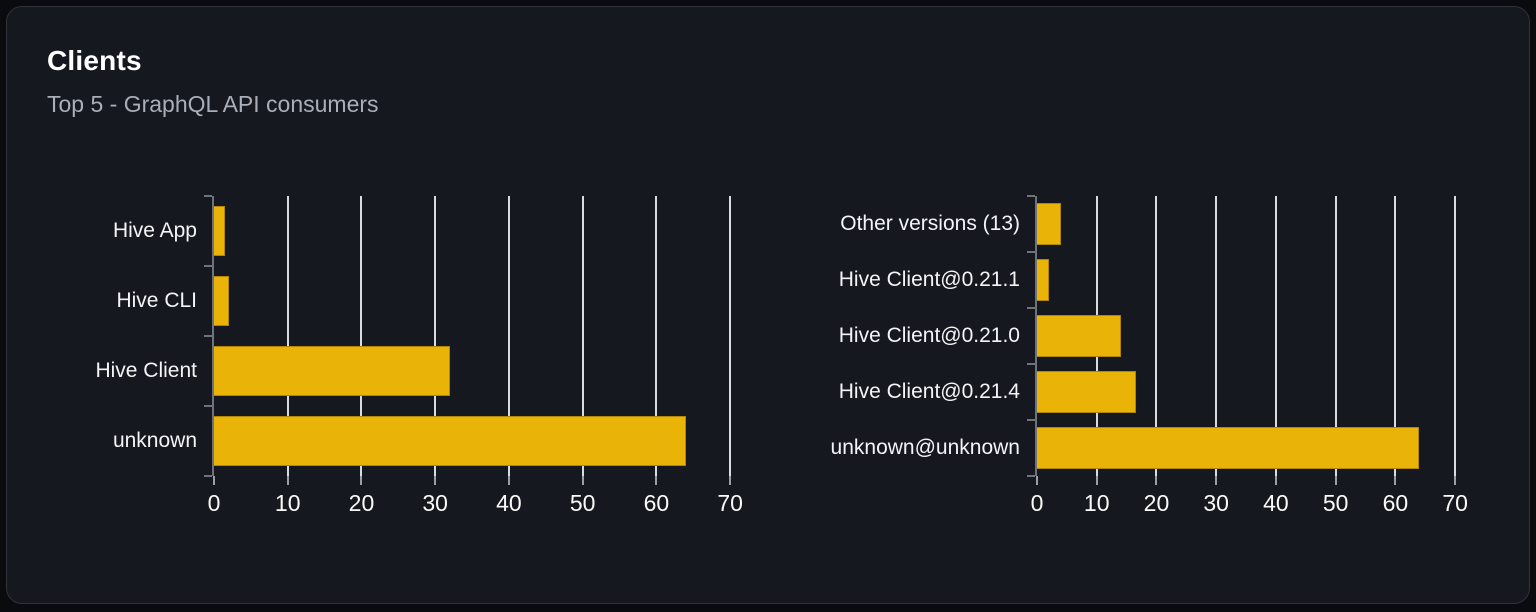  Describe the element at coordinates (94, 60) in the screenshot. I see `card-title: Clients` at that location.